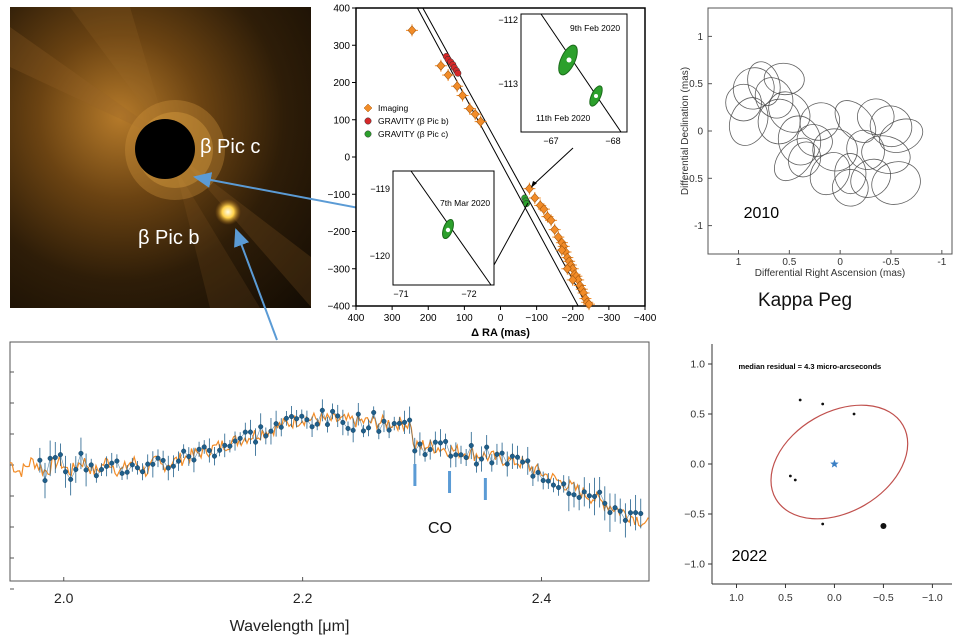 The image size is (957, 642). I want to click on inset-feb-frame, so click(574, 73).